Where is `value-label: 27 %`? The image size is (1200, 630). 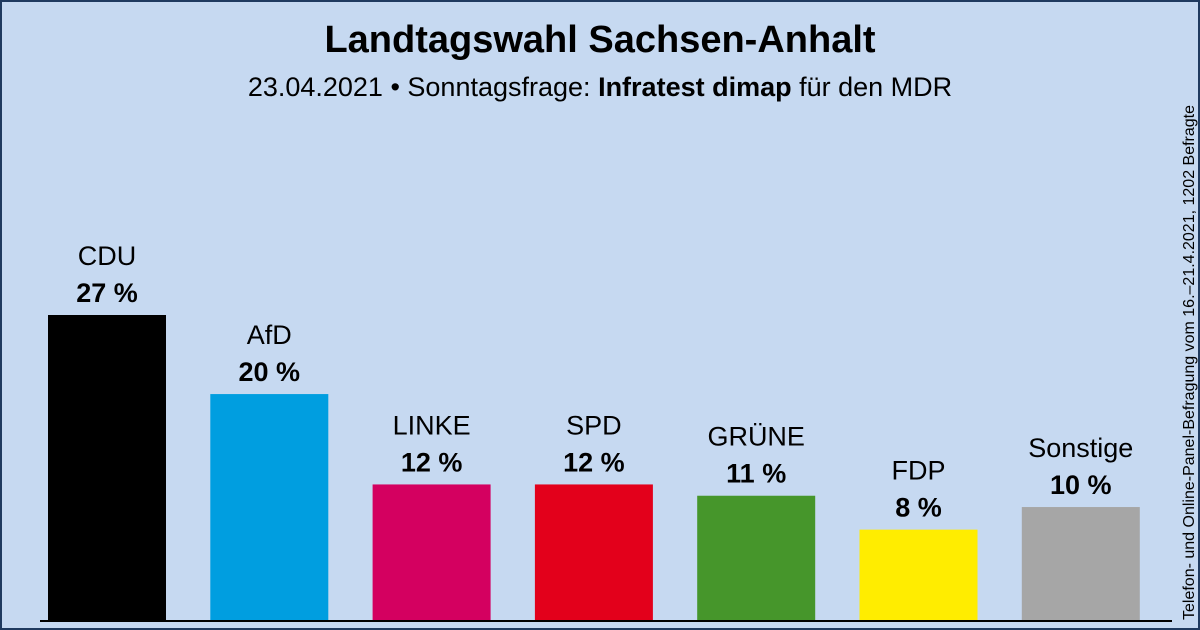 value-label: 27 % is located at coordinates (107, 293).